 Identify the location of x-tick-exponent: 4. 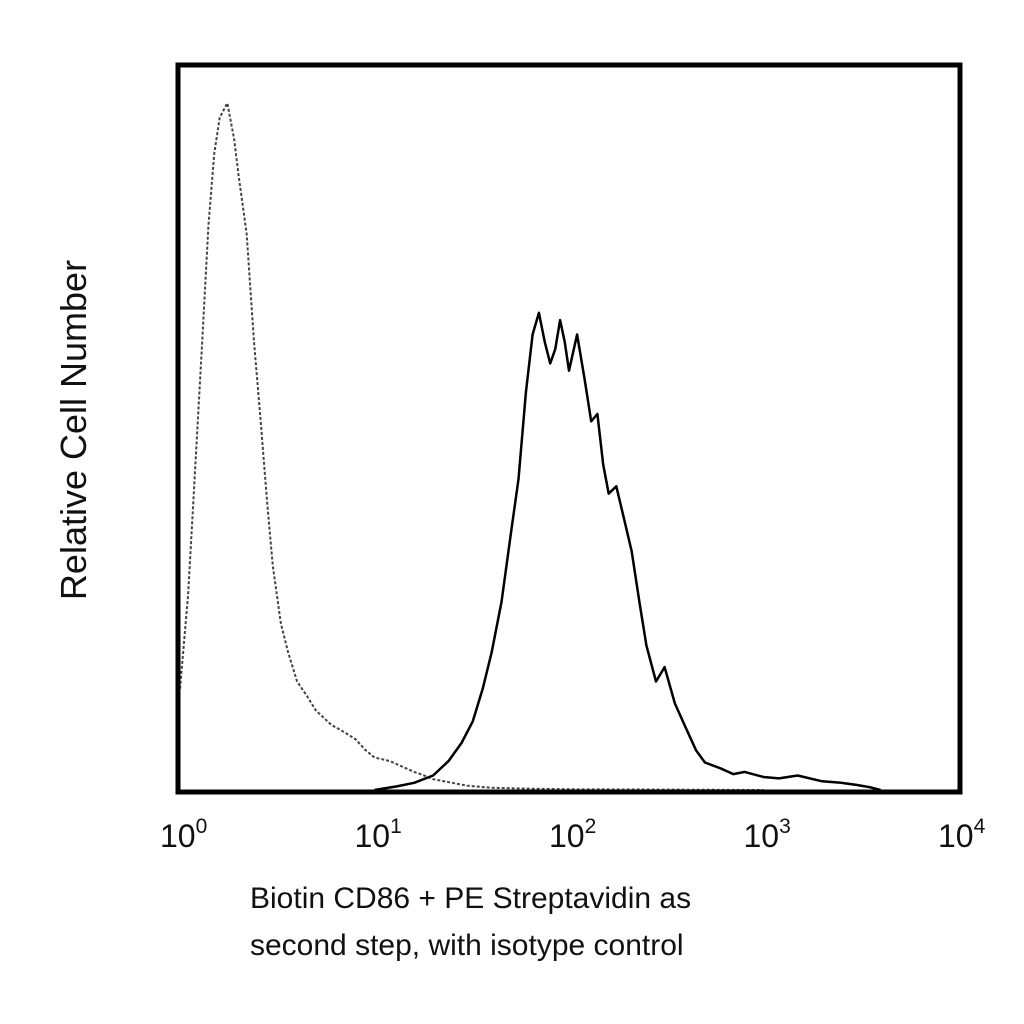
(980, 826).